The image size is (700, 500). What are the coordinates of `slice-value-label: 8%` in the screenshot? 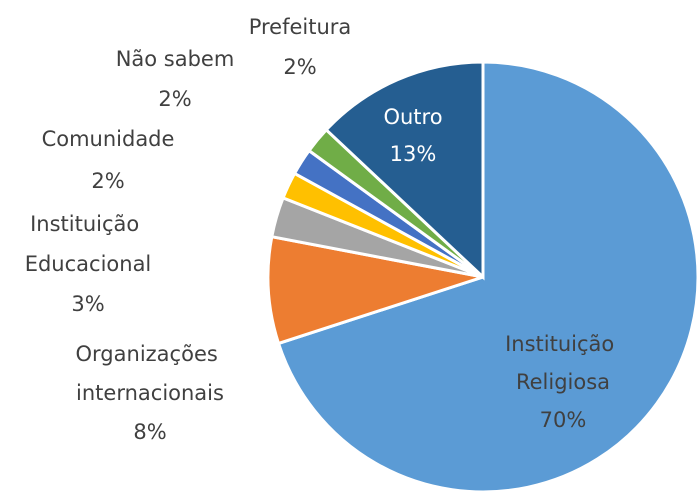 It's located at (149, 432).